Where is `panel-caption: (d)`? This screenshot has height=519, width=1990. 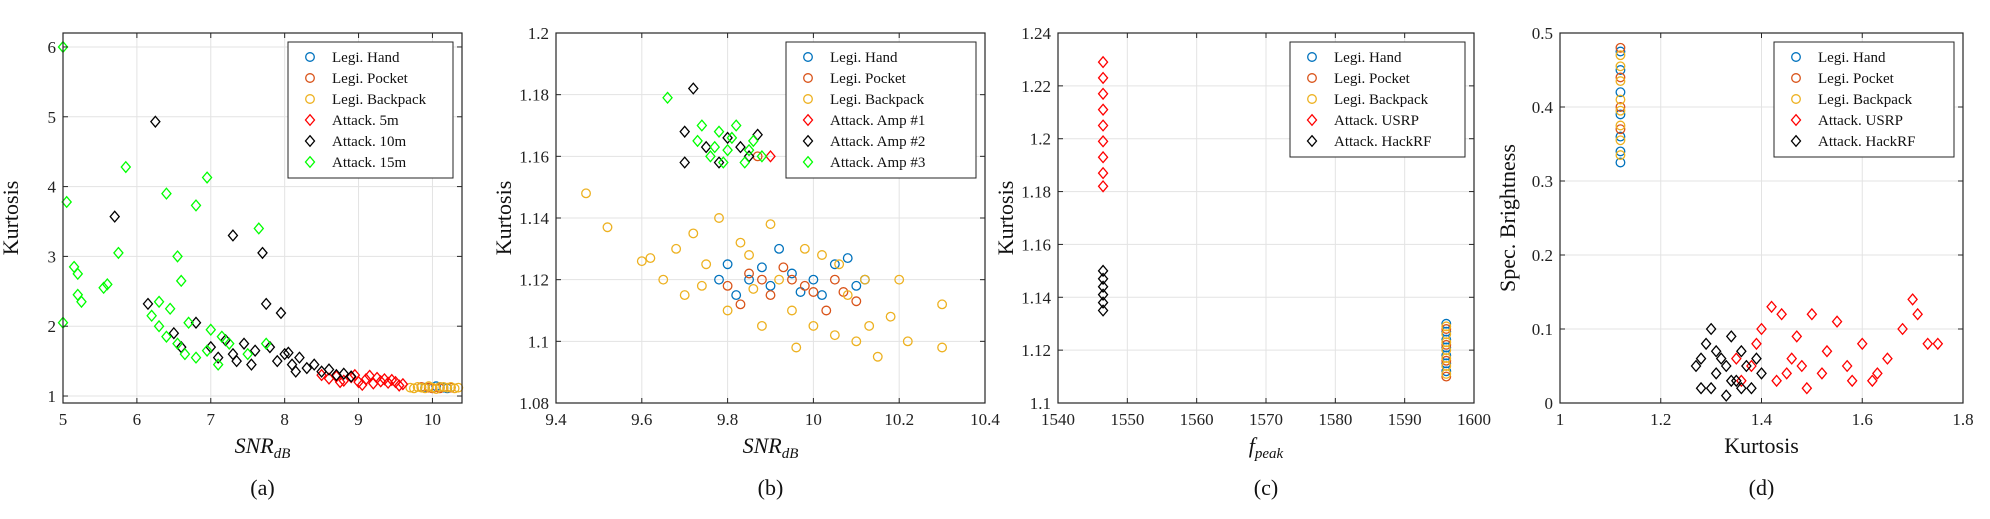
panel-caption: (d) is located at coordinates (1762, 487).